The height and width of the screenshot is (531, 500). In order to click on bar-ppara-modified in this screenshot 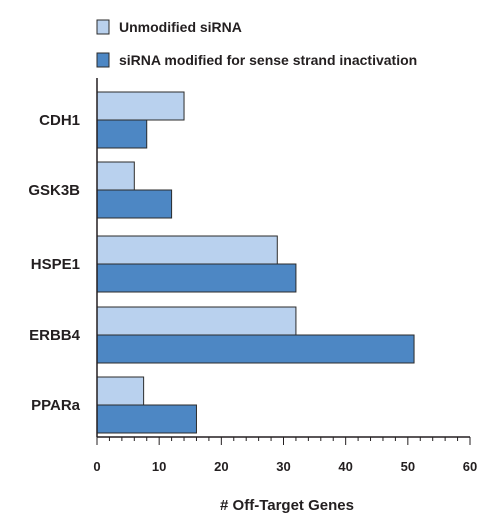, I will do `click(146, 419)`.